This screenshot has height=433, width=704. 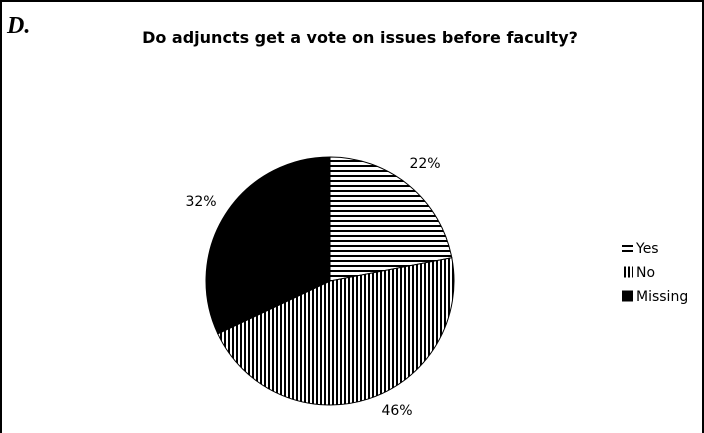 What do you see at coordinates (268, 245) in the screenshot?
I see `pie-slice-missing` at bounding box center [268, 245].